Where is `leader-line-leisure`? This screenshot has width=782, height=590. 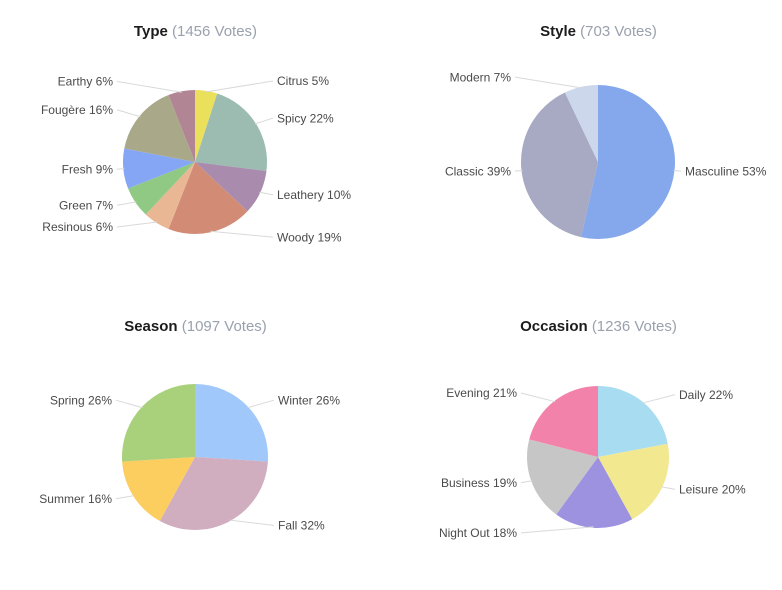 leader-line-leisure is located at coordinates (668, 488).